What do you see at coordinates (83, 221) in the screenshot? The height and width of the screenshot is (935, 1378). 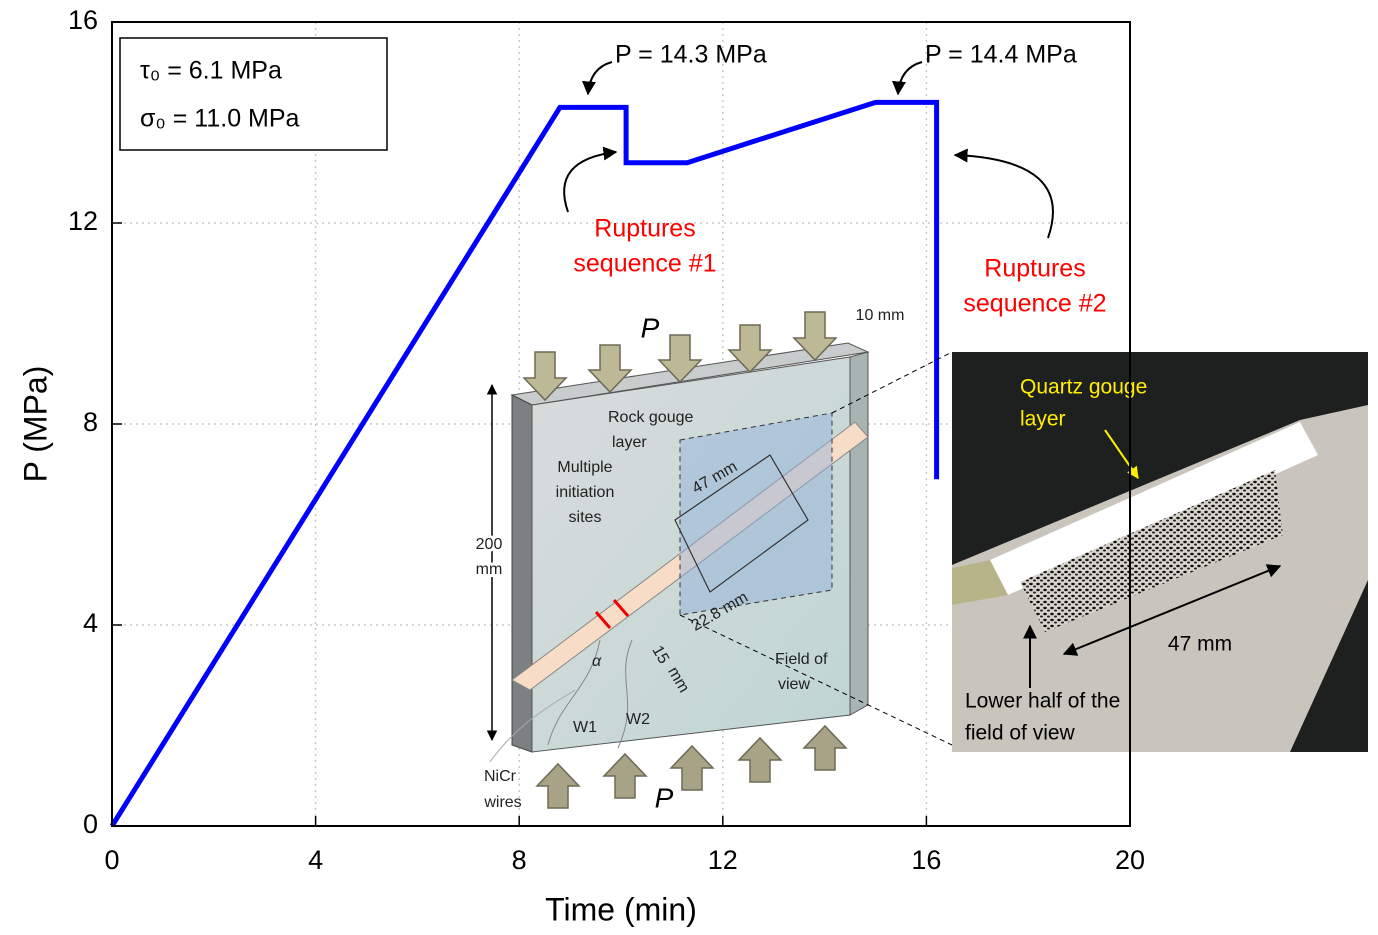 I see `y-tick-label: 12` at bounding box center [83, 221].